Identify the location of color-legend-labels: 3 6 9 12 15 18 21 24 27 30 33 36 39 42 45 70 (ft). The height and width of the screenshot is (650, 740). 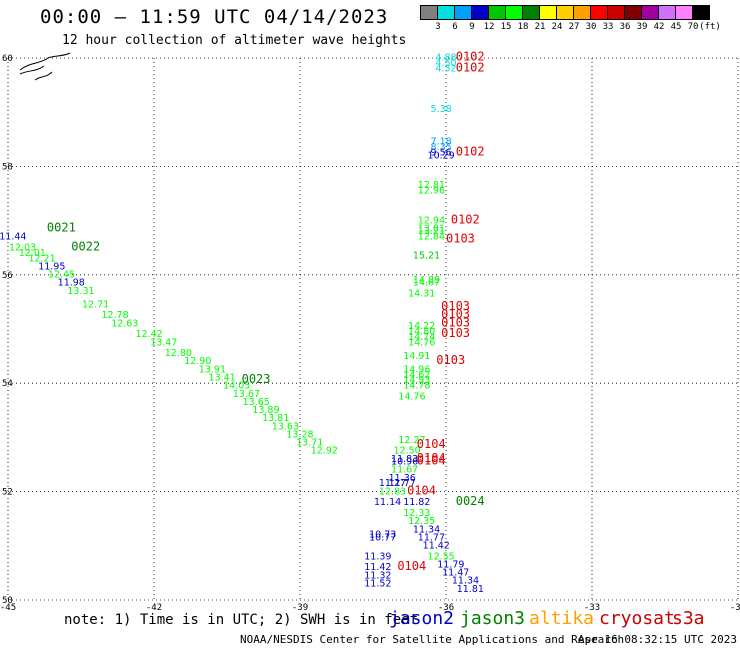
(580, 28).